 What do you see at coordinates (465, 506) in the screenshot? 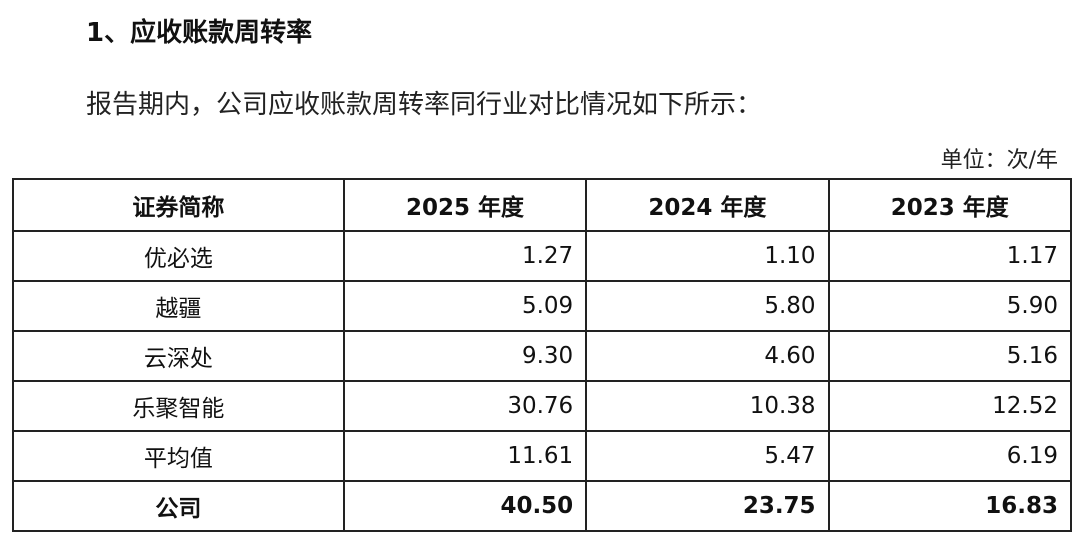
I see `value-cell: 40.50` at bounding box center [465, 506].